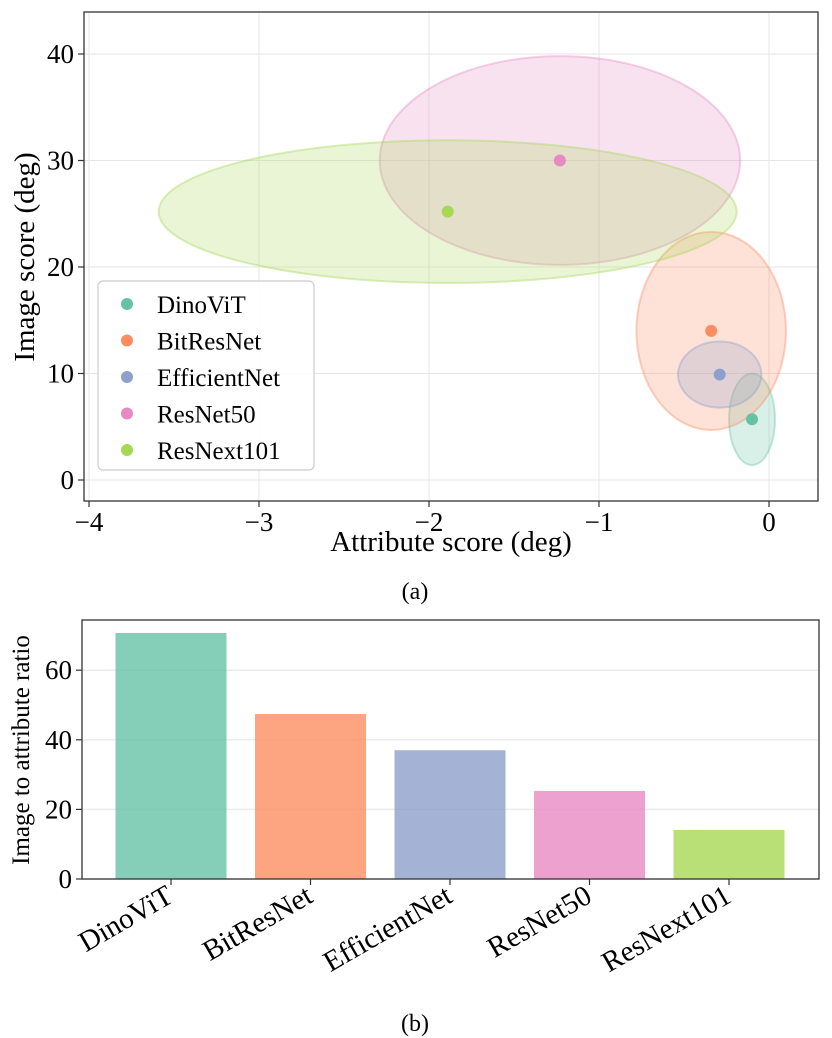 The image size is (832, 1038). I want to click on x-tick-label: −2, so click(429, 522).